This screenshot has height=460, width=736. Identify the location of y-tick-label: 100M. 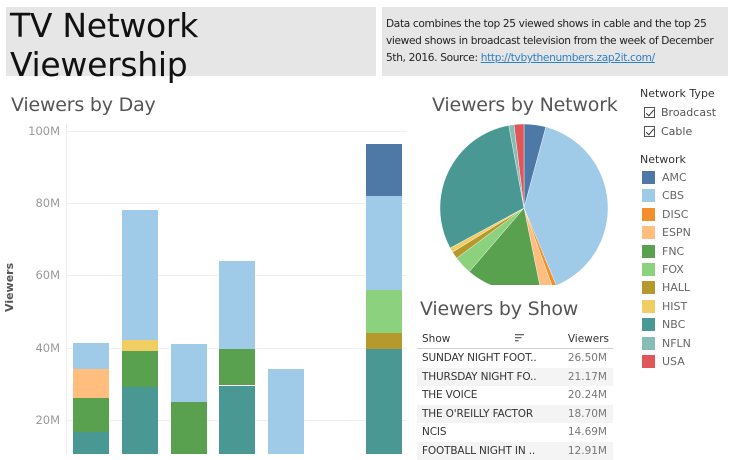
(44, 131).